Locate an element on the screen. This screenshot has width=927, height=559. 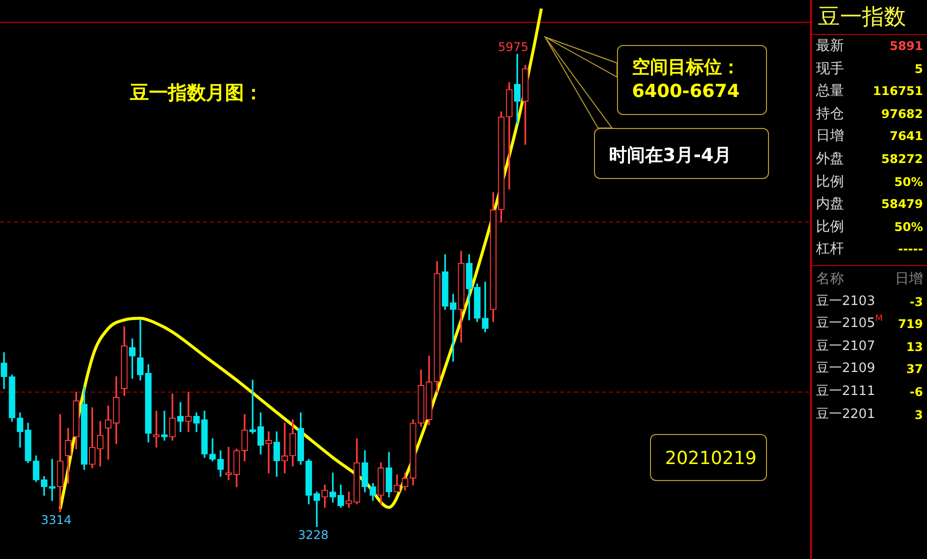
text: 杠杆 is located at coordinates (830, 250).